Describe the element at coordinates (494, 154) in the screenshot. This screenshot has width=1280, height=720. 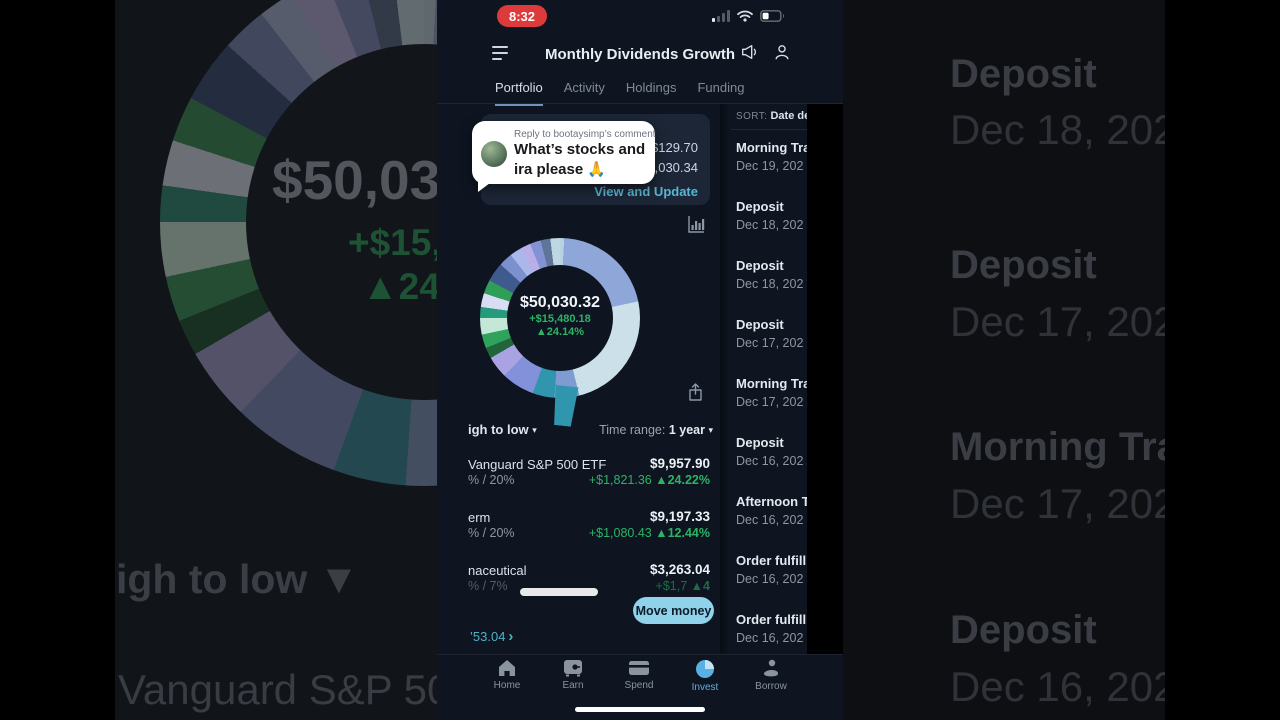
I see `commenter-avatar` at that location.